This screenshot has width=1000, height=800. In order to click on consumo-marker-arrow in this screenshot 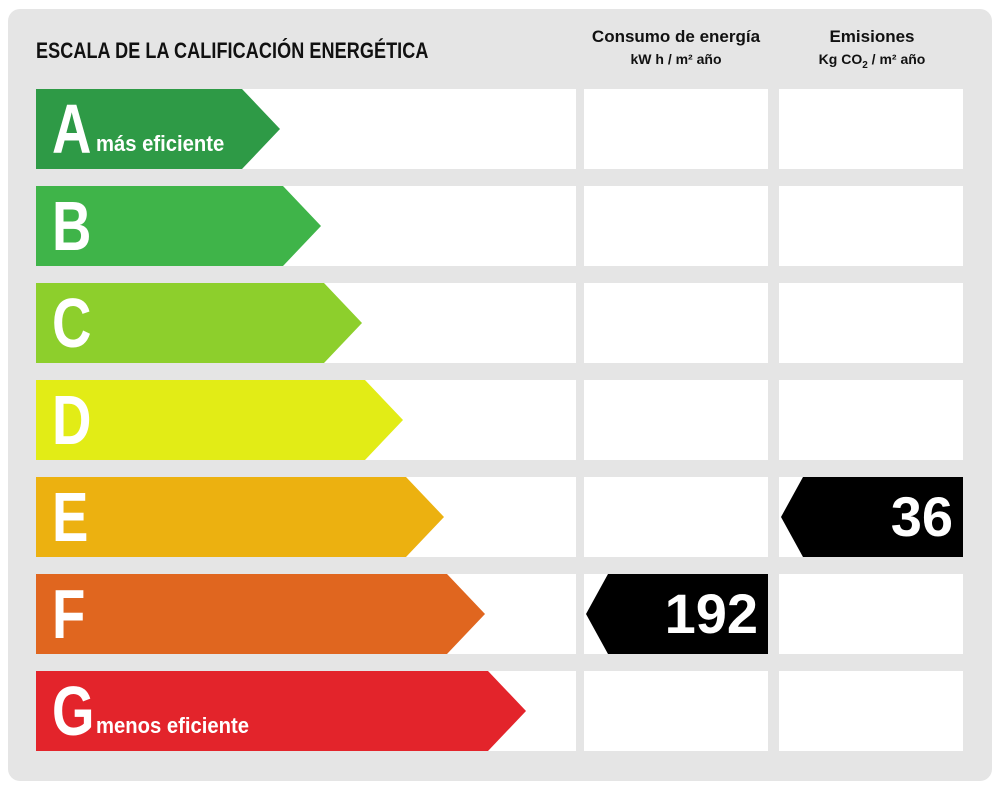, I will do `click(677, 614)`.